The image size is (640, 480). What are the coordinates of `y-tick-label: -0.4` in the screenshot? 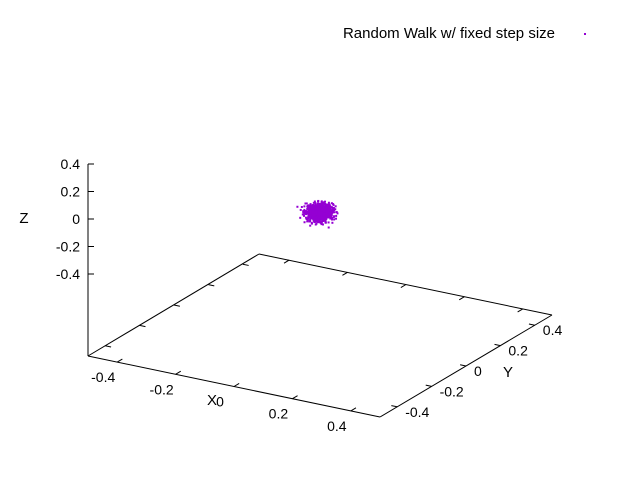 It's located at (417, 412).